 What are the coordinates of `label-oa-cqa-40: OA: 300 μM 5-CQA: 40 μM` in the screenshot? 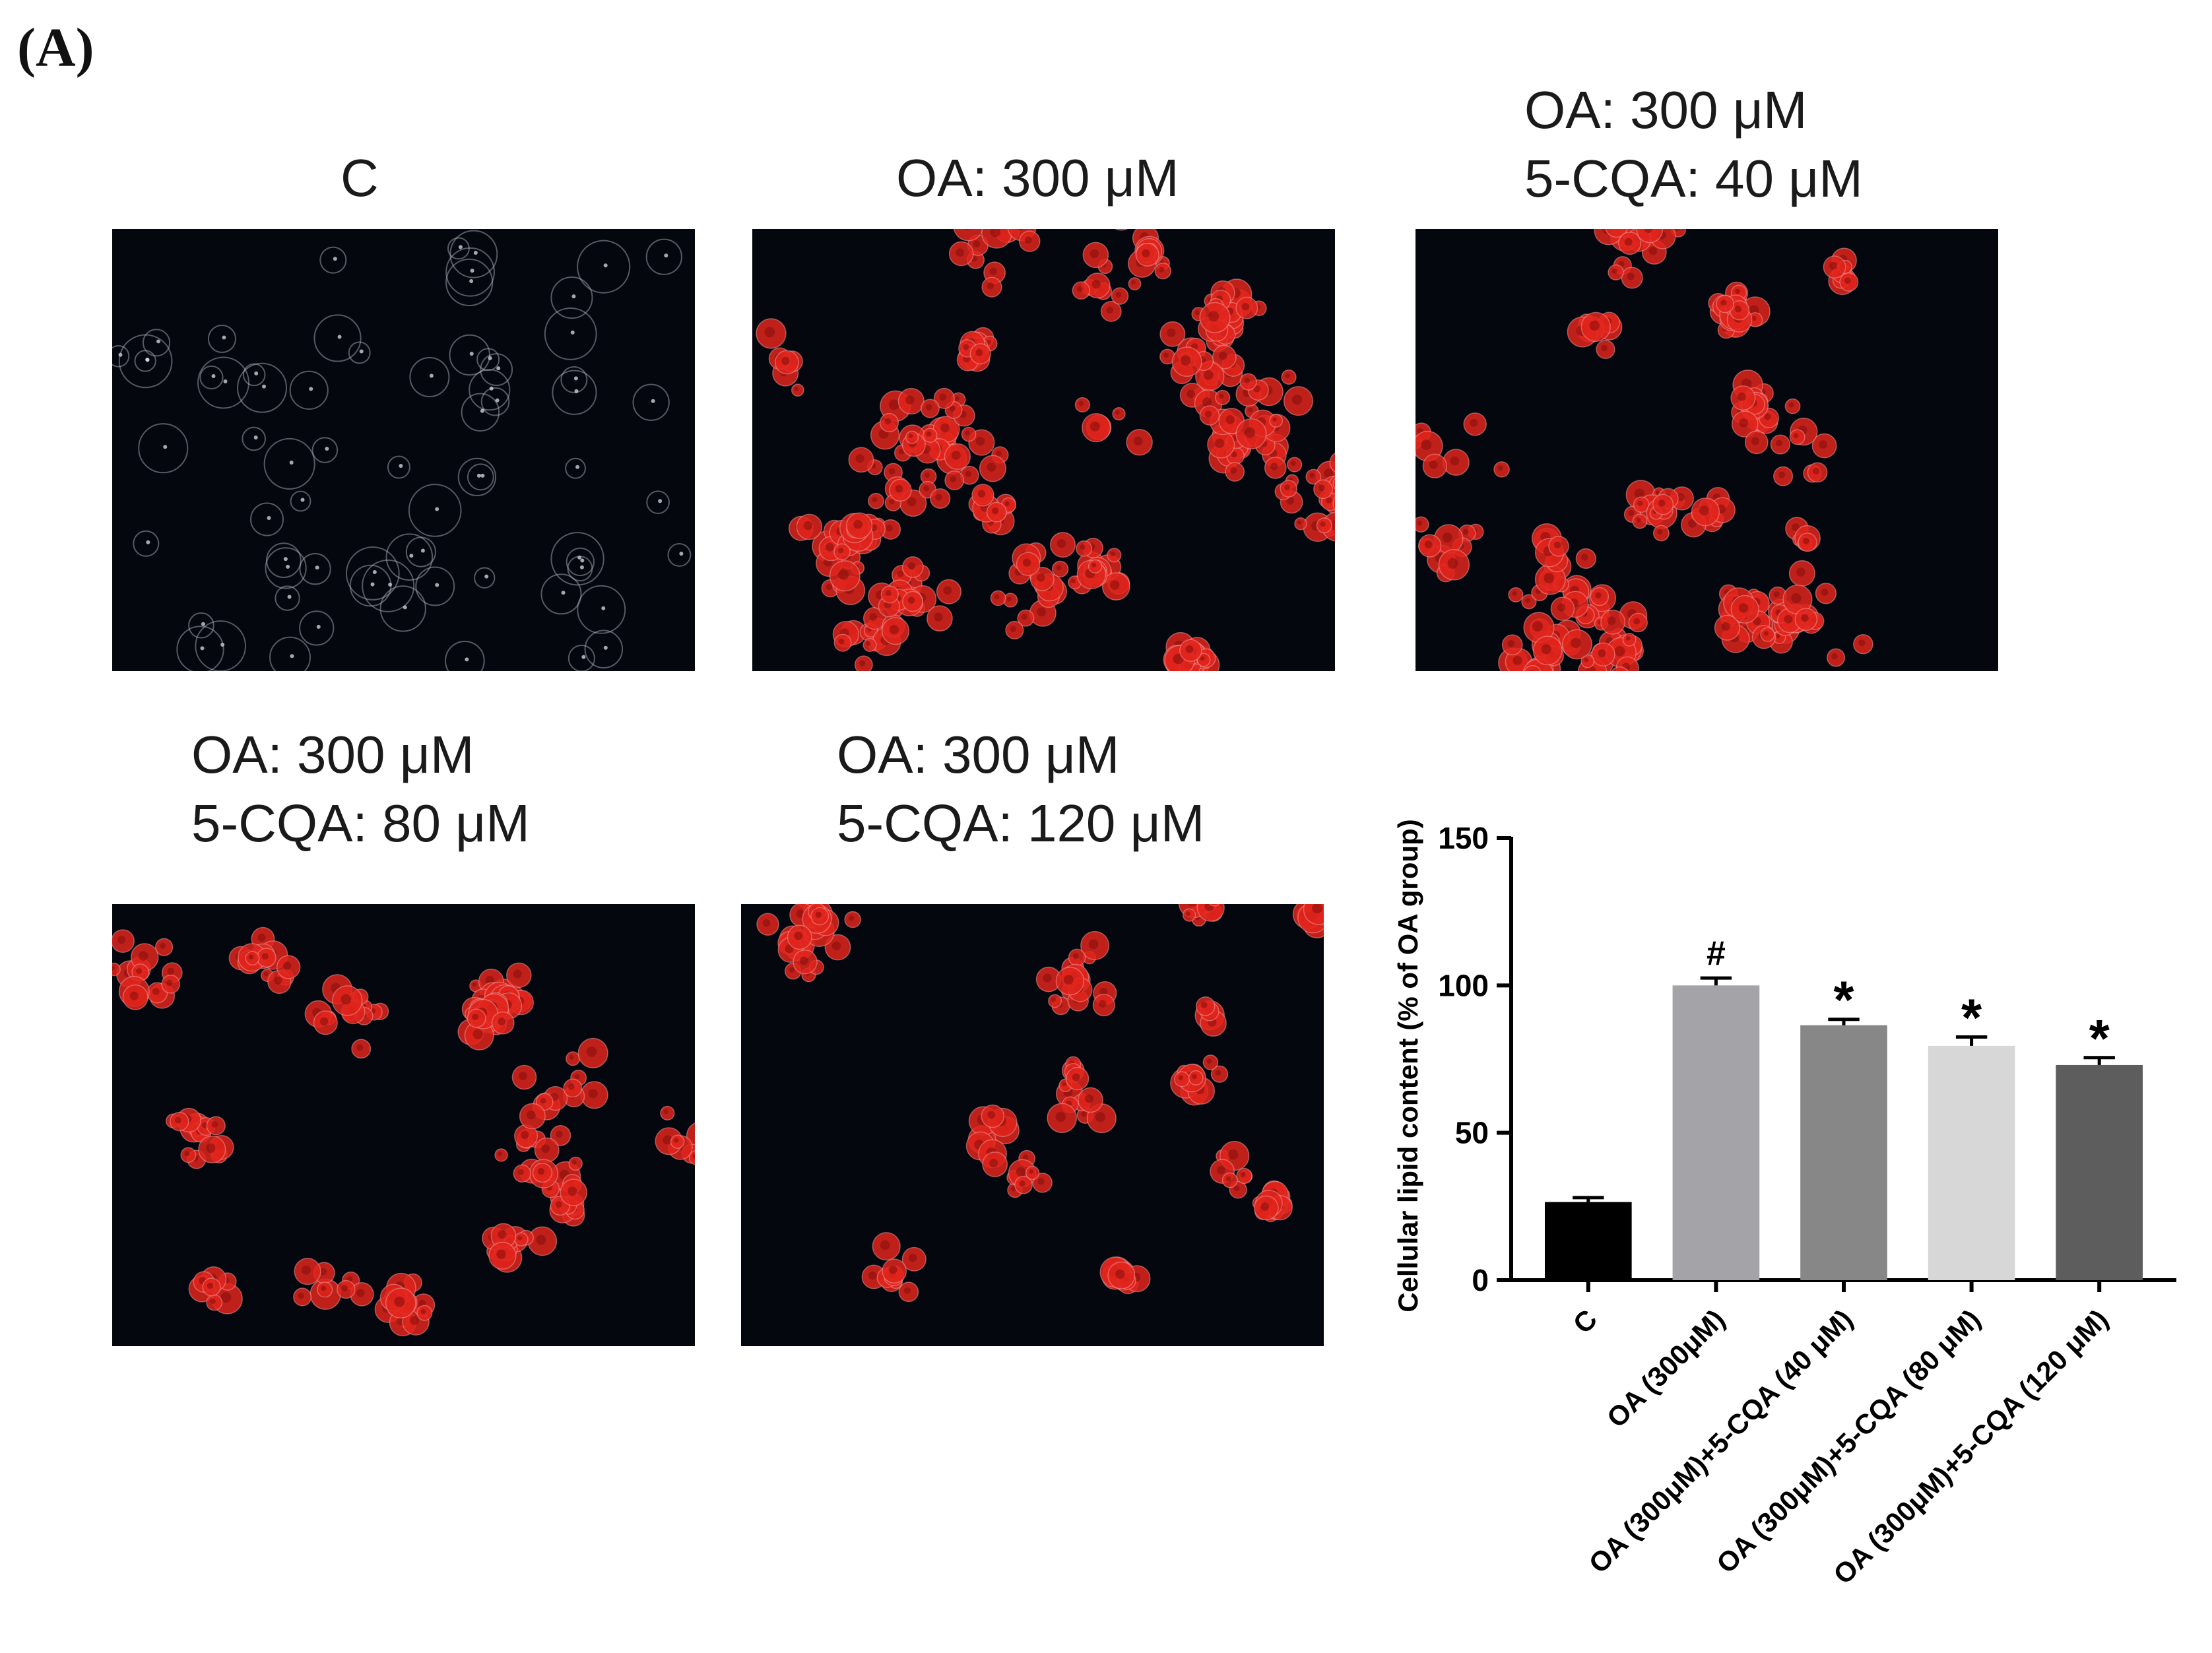 It's located at (1693, 144).